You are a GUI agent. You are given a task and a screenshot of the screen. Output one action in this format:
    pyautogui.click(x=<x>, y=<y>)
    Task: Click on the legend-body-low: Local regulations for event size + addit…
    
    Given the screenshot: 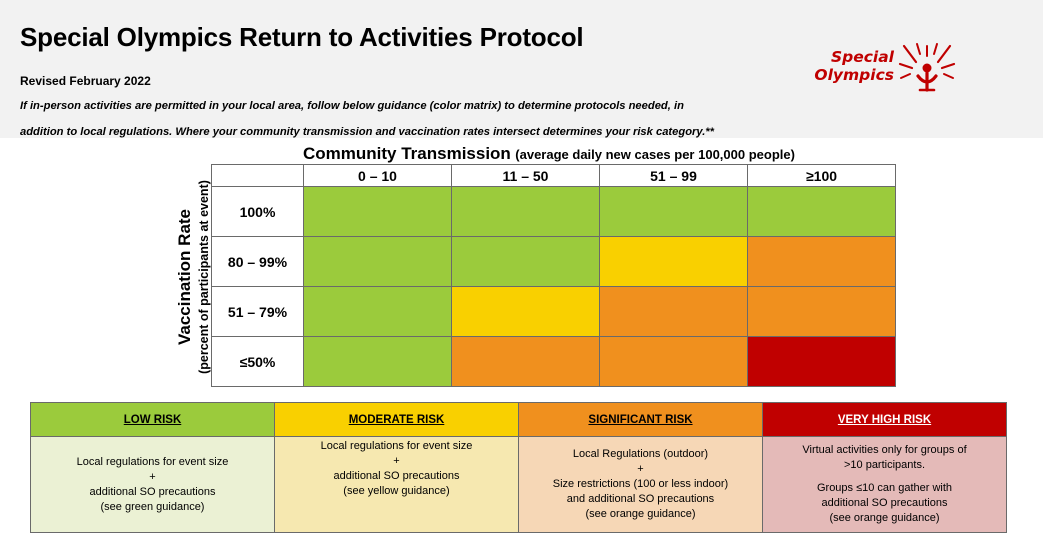 What is the action you would take?
    pyautogui.click(x=152, y=484)
    